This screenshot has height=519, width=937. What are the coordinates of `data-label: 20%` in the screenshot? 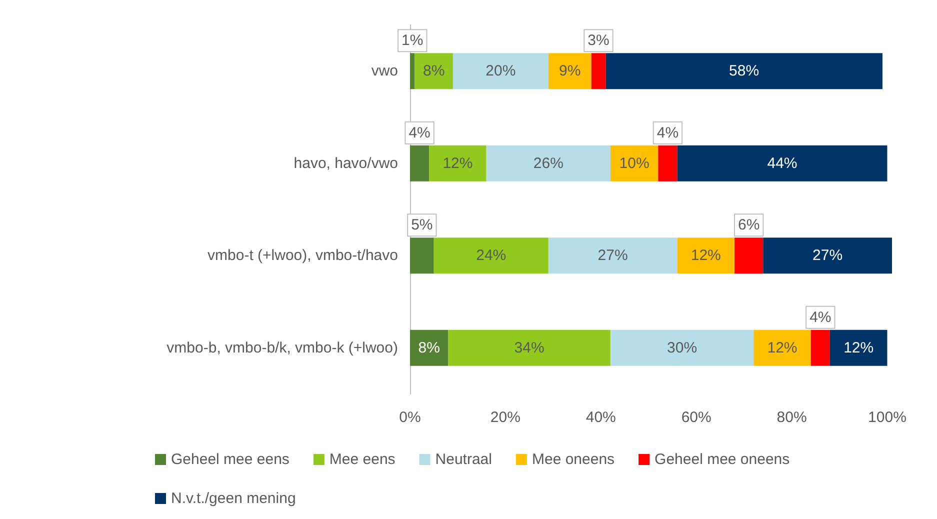 It's located at (501, 71).